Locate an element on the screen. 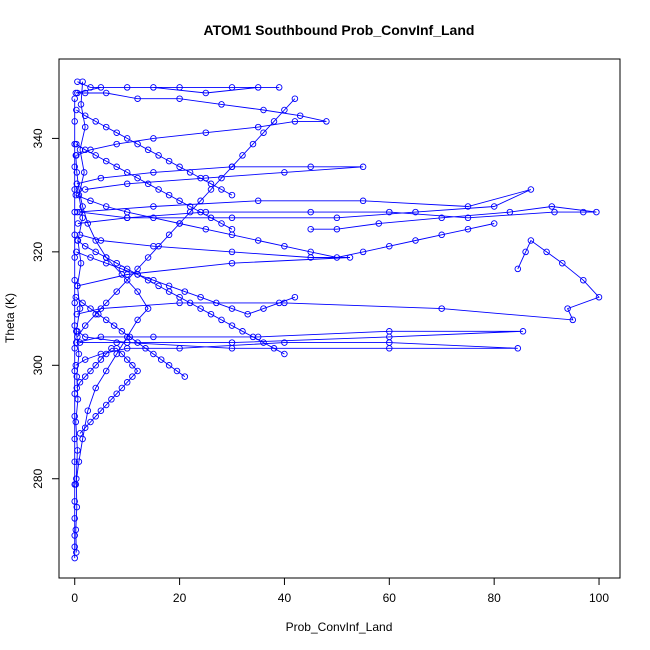 This screenshot has width=650, height=650. x-axis: 0 20 40 60 80 100 is located at coordinates (340, 591).